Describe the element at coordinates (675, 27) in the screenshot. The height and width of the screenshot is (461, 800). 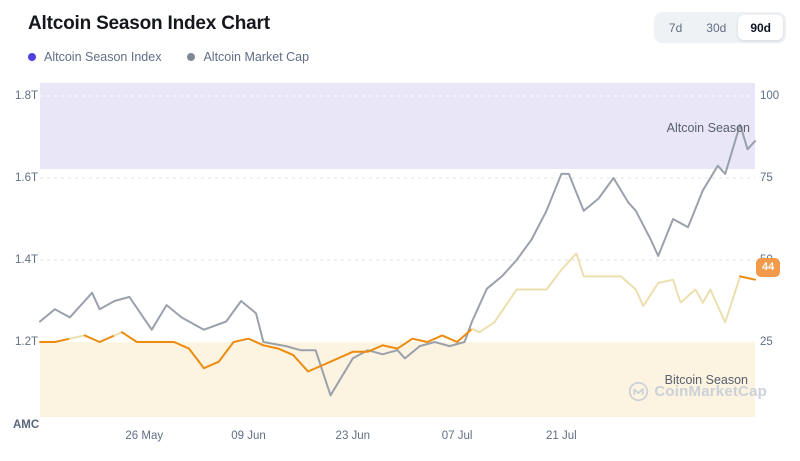
I see `range-button-7d: 7d` at that location.